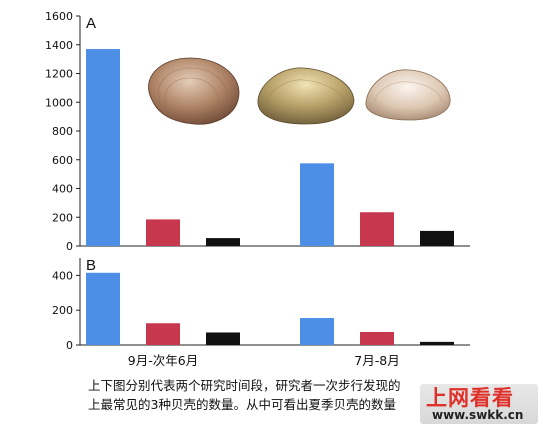 The height and width of the screenshot is (430, 543). What do you see at coordinates (59, 16) in the screenshot?
I see `y-tick-label: 1600` at bounding box center [59, 16].